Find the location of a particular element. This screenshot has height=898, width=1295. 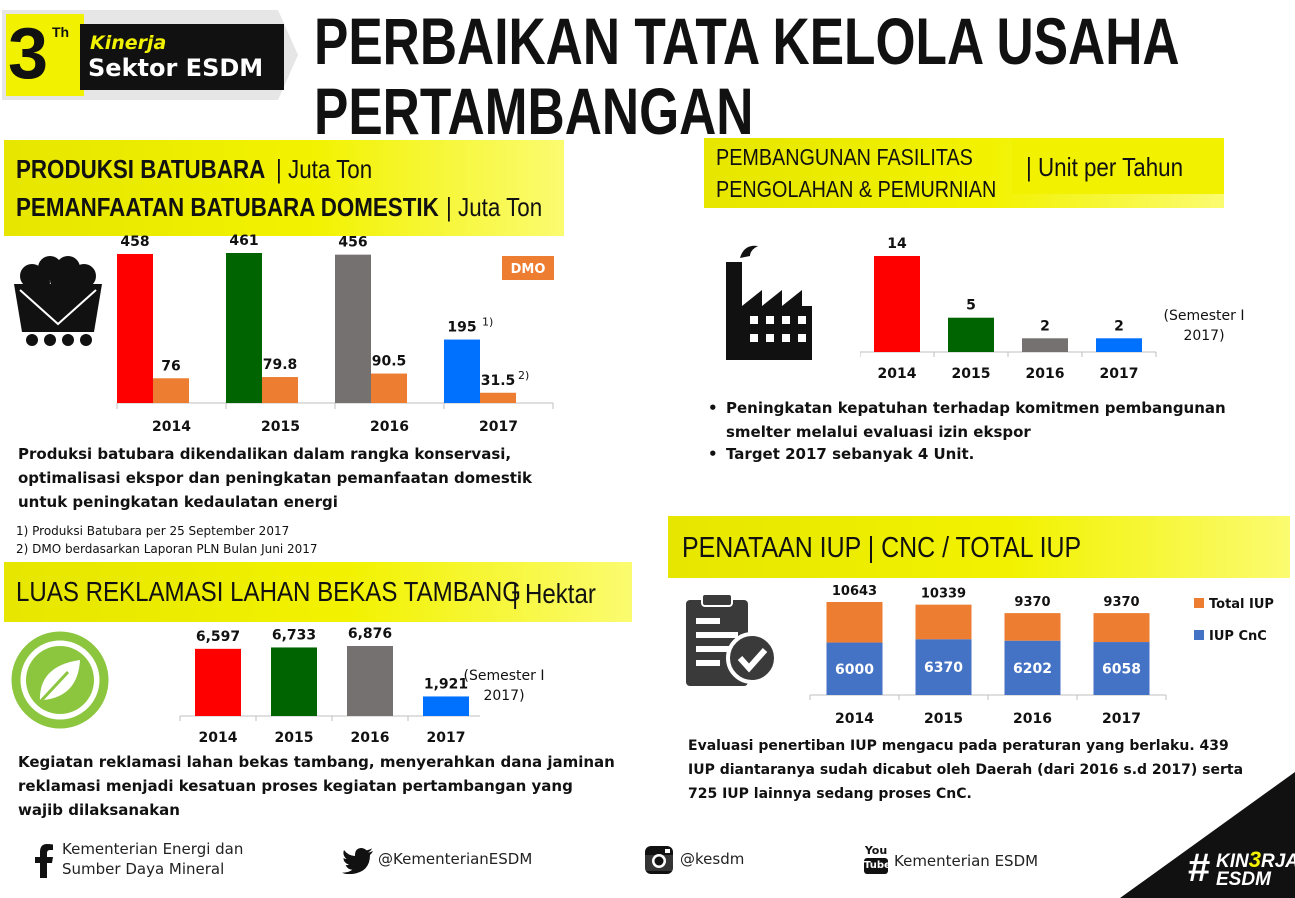

footer-youtube: You Tube Kementerian ESDM is located at coordinates (959, 862).